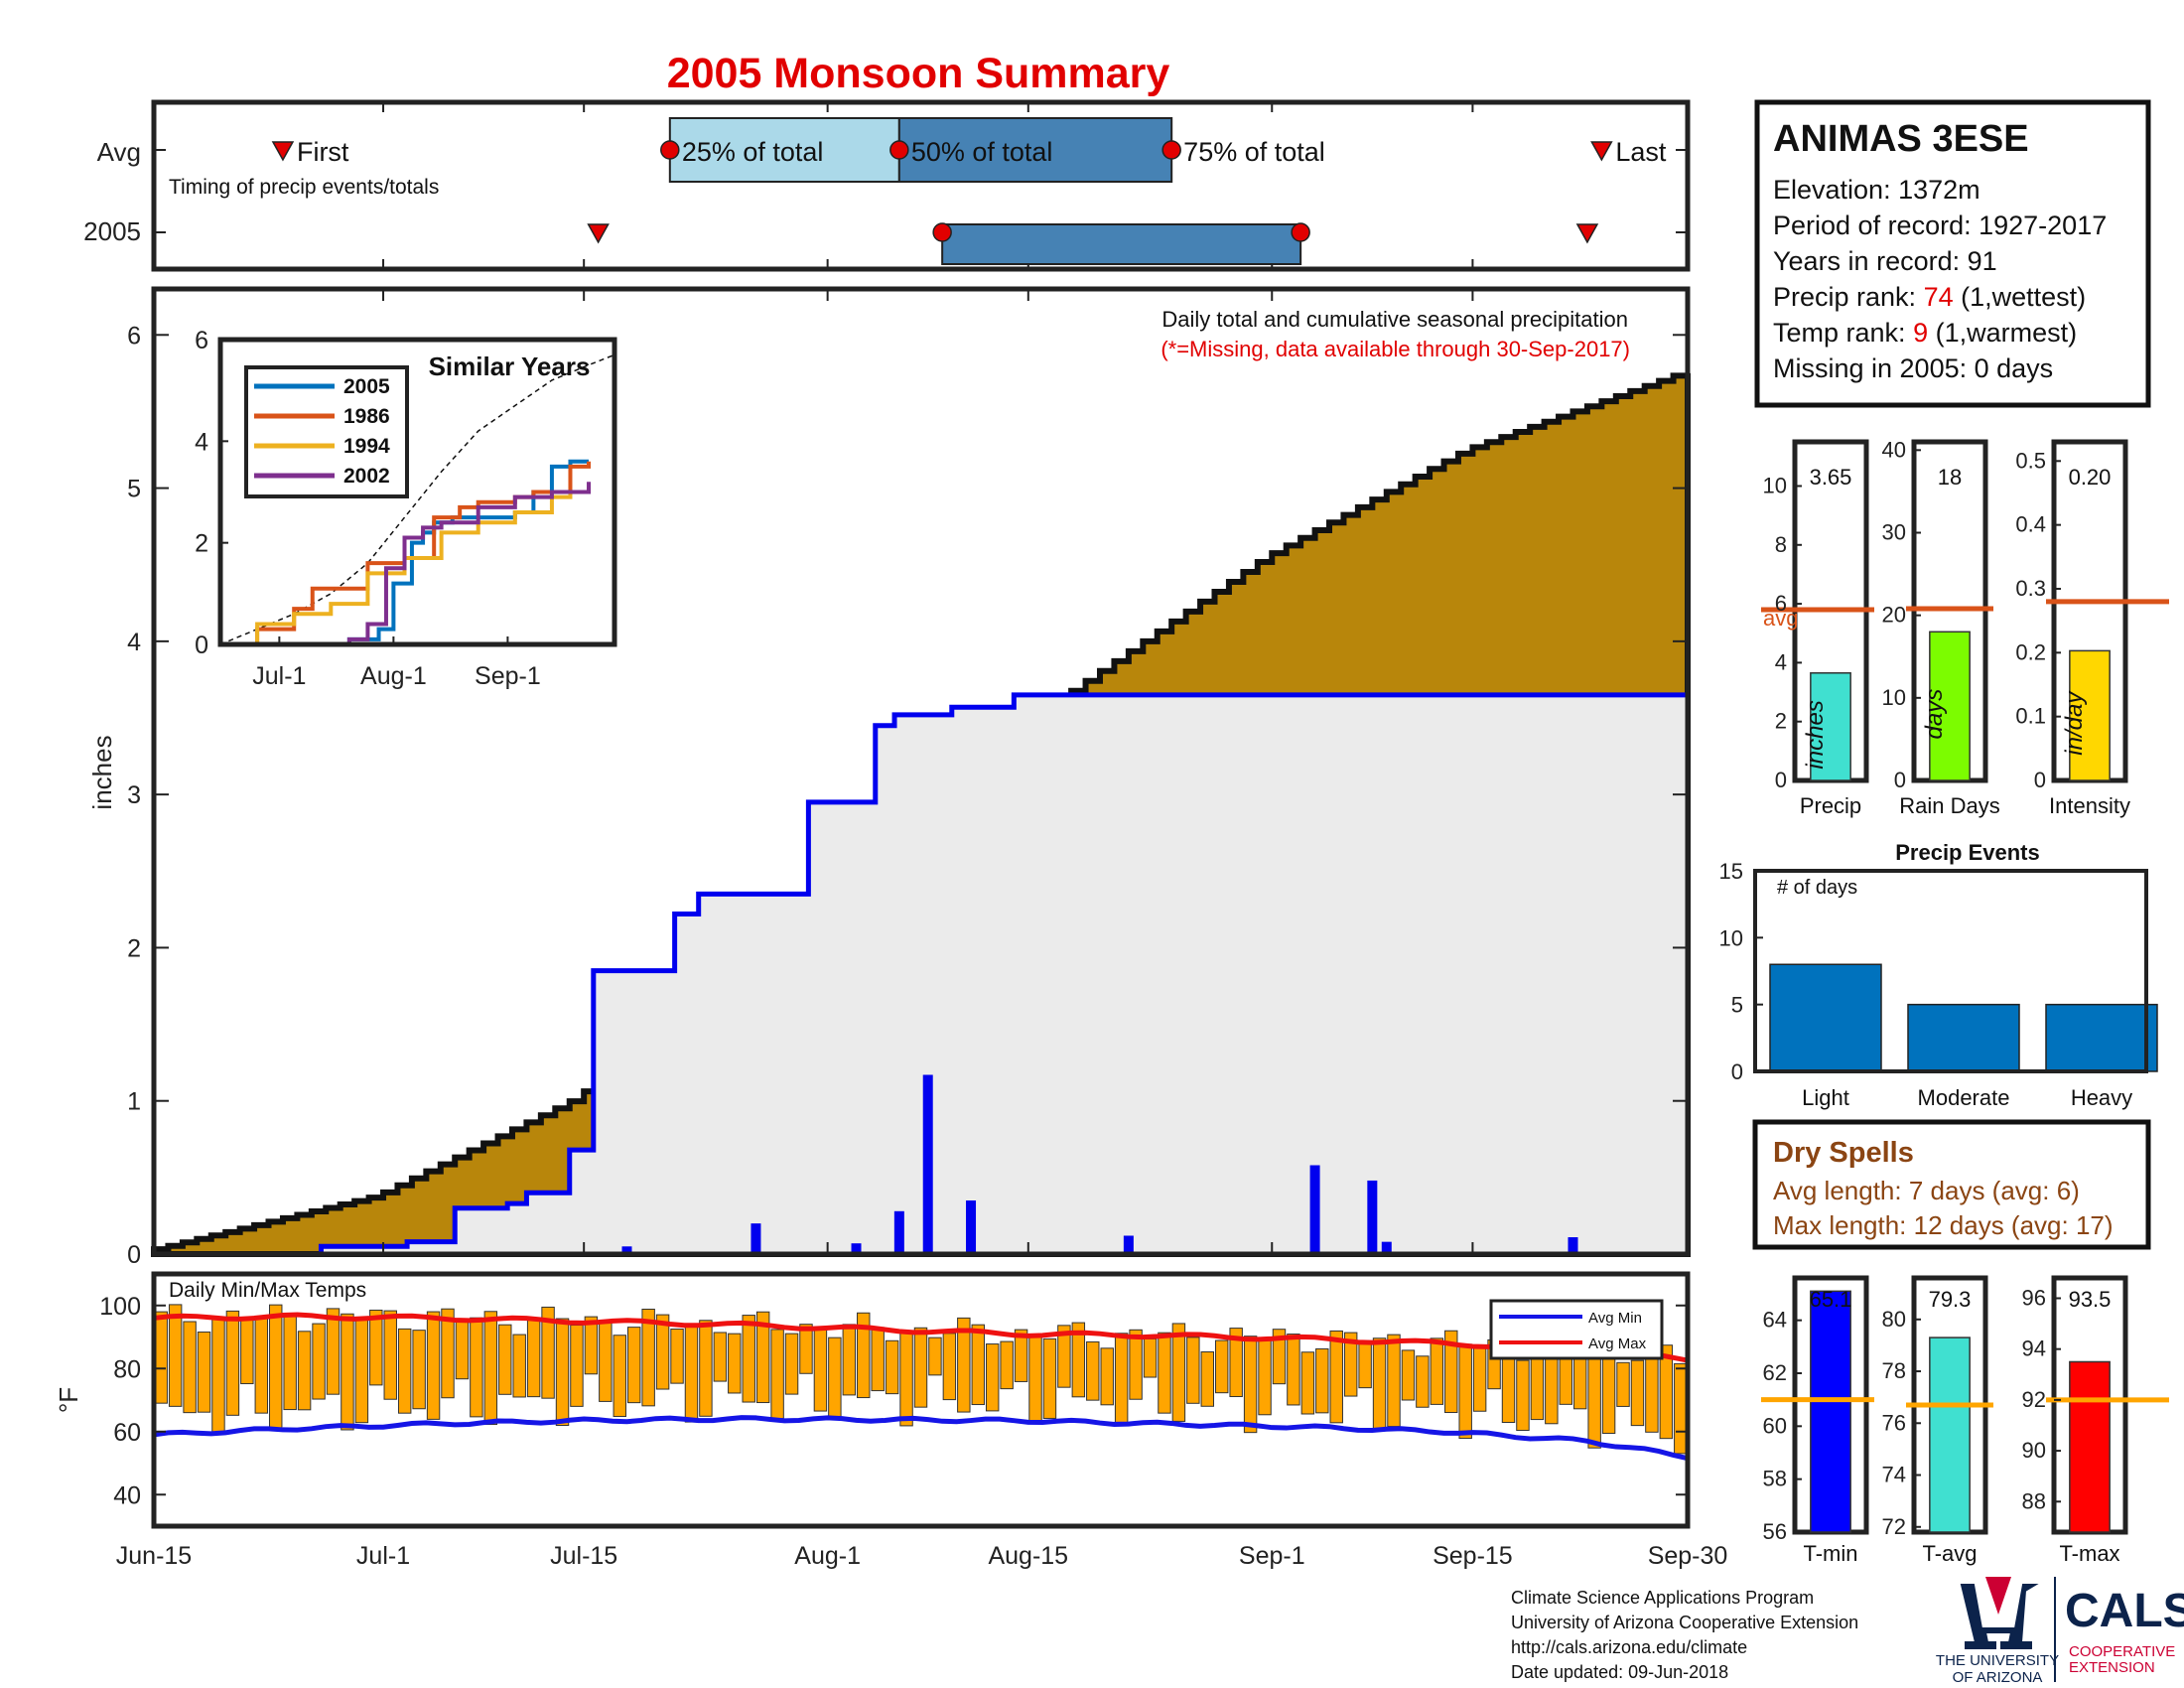 The image size is (2184, 1688). I want to click on avg-min-line, so click(921, 1438).